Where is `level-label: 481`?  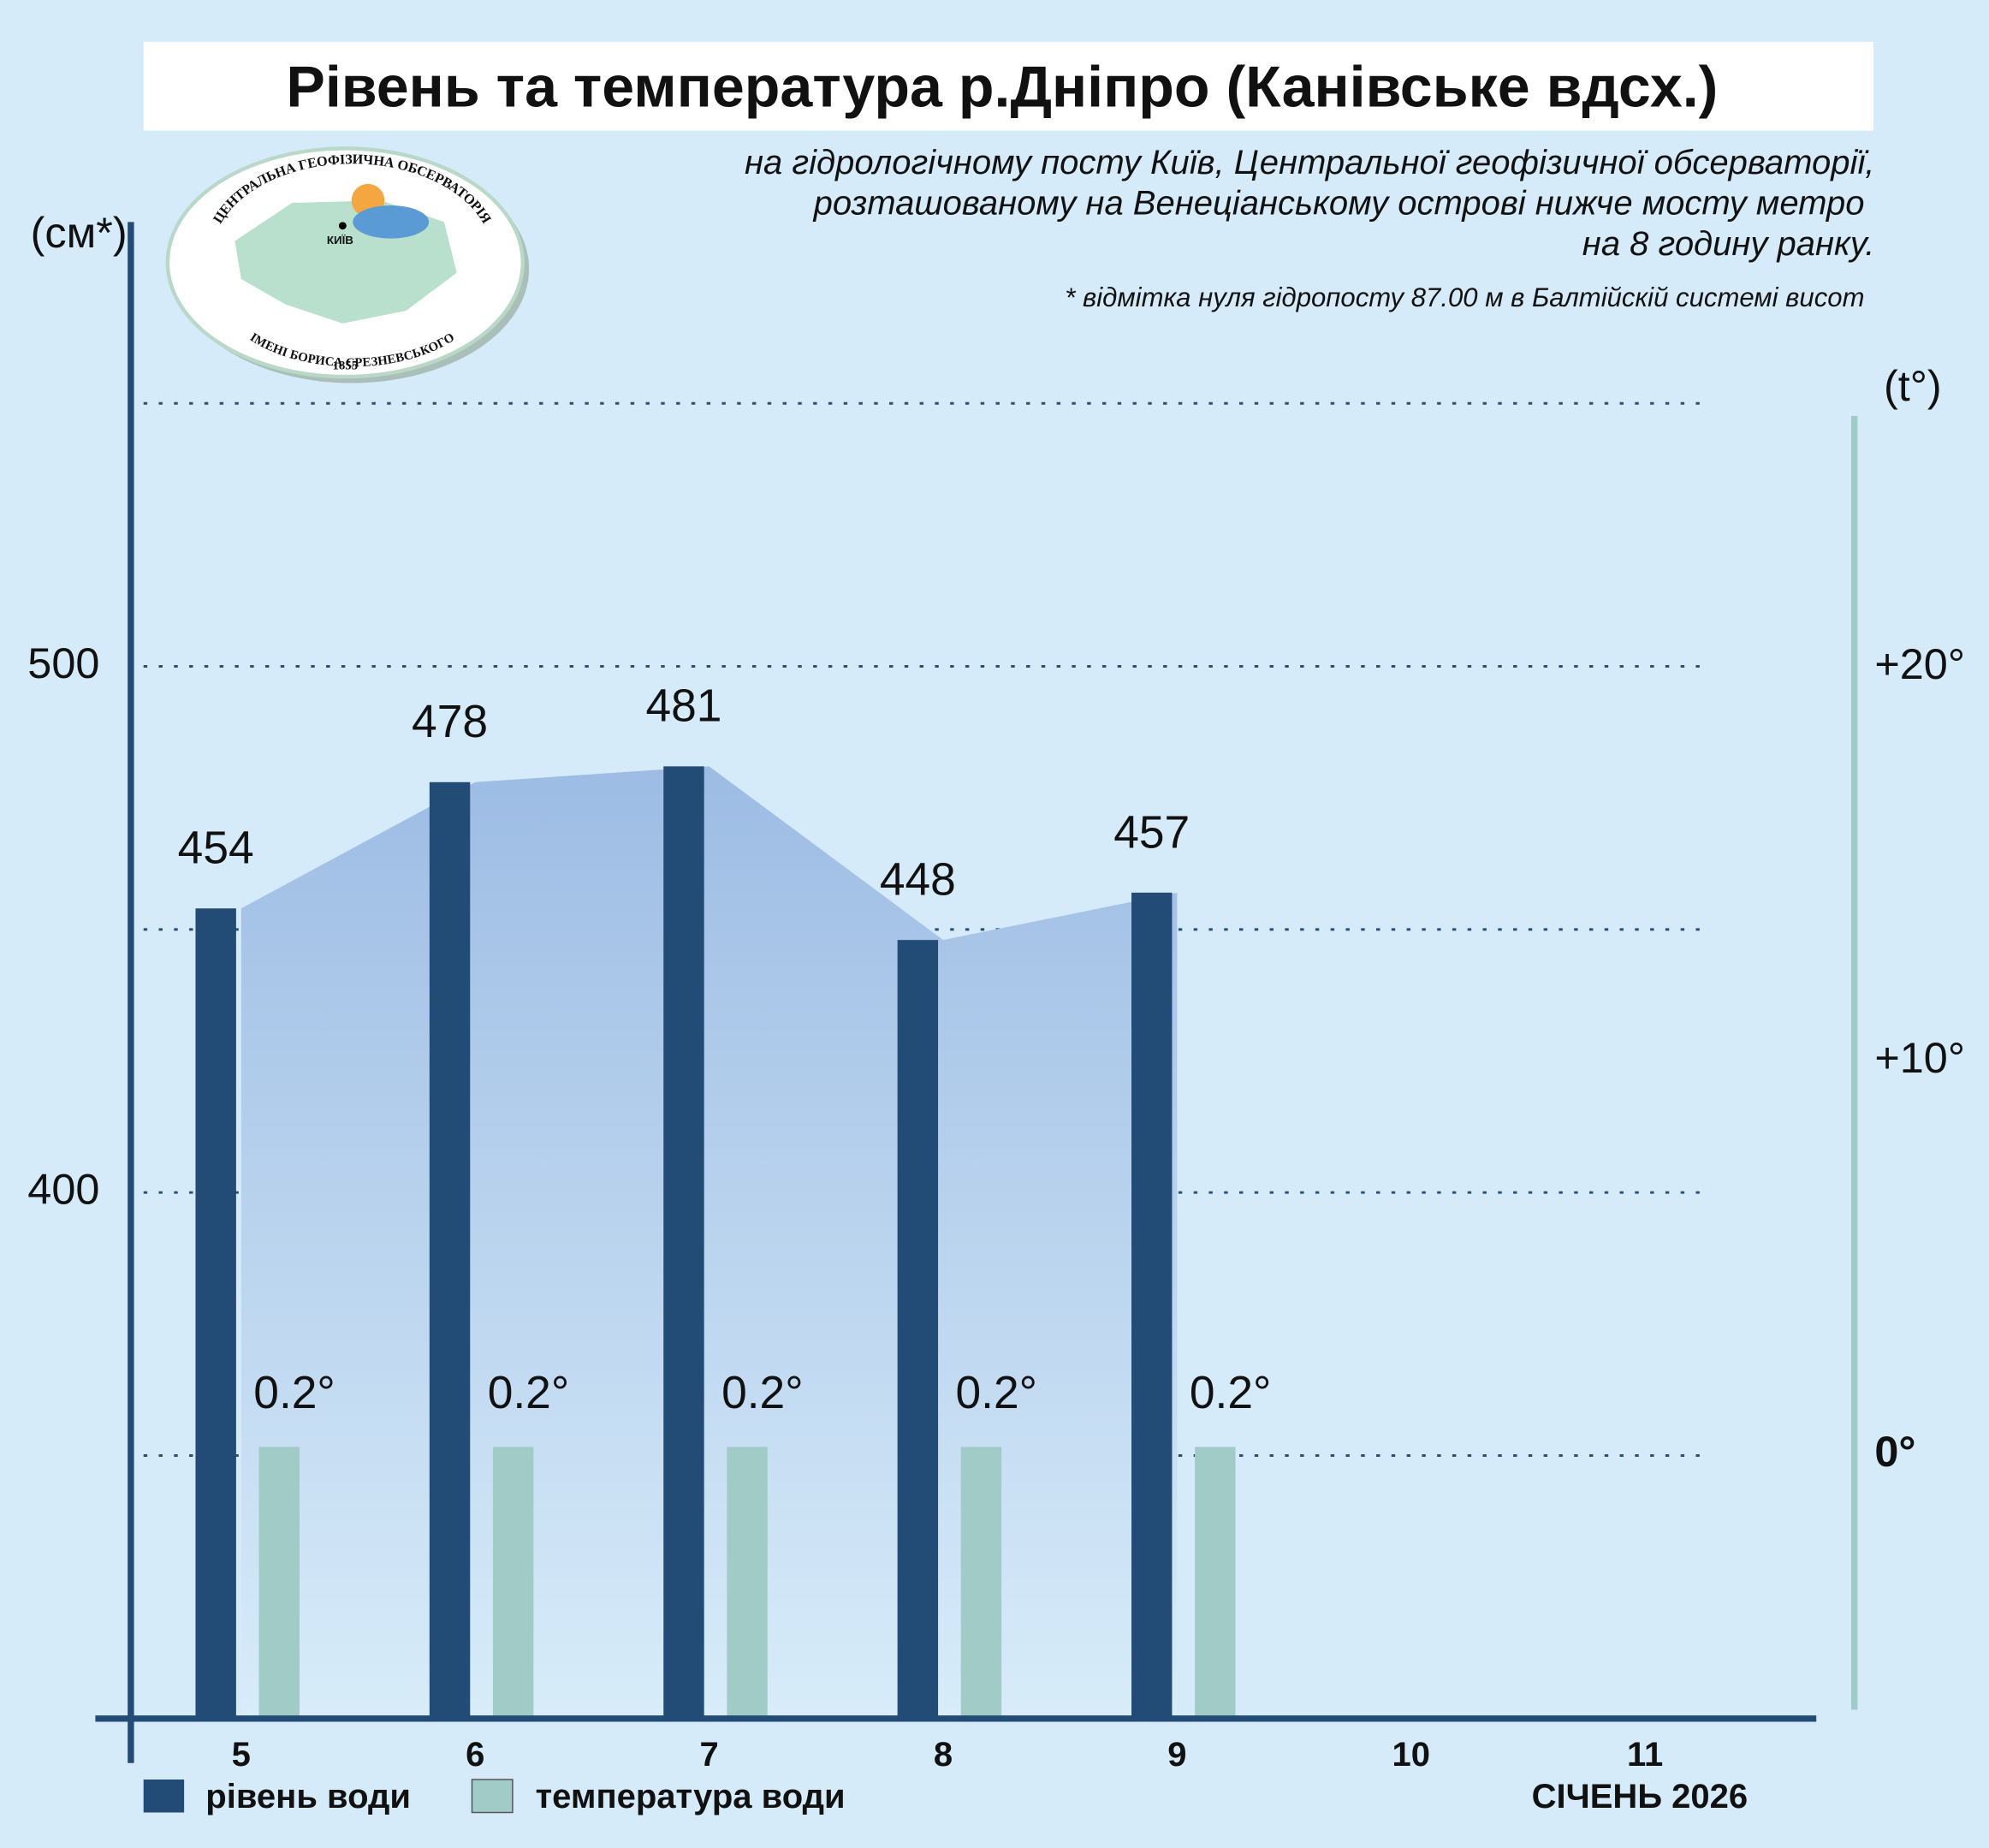 level-label: 481 is located at coordinates (683, 706).